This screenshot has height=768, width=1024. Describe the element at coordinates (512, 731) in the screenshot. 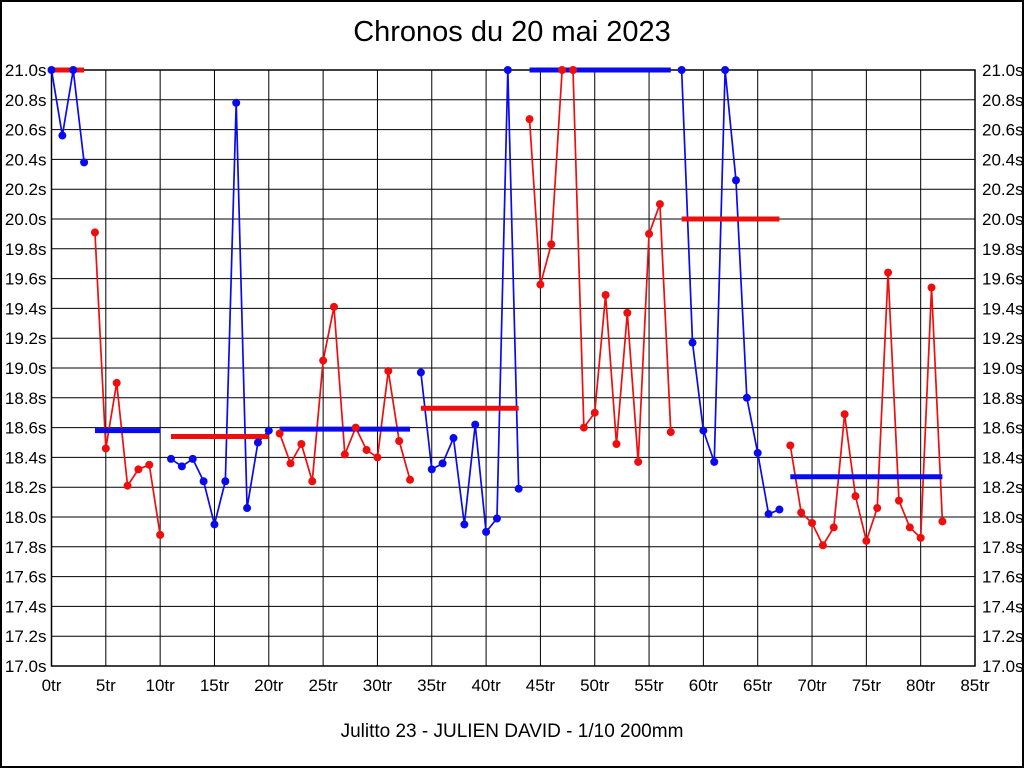

I see `chart-subtitle: Julitto 23 - JULIEN DAVID - 1/10 200mm` at that location.